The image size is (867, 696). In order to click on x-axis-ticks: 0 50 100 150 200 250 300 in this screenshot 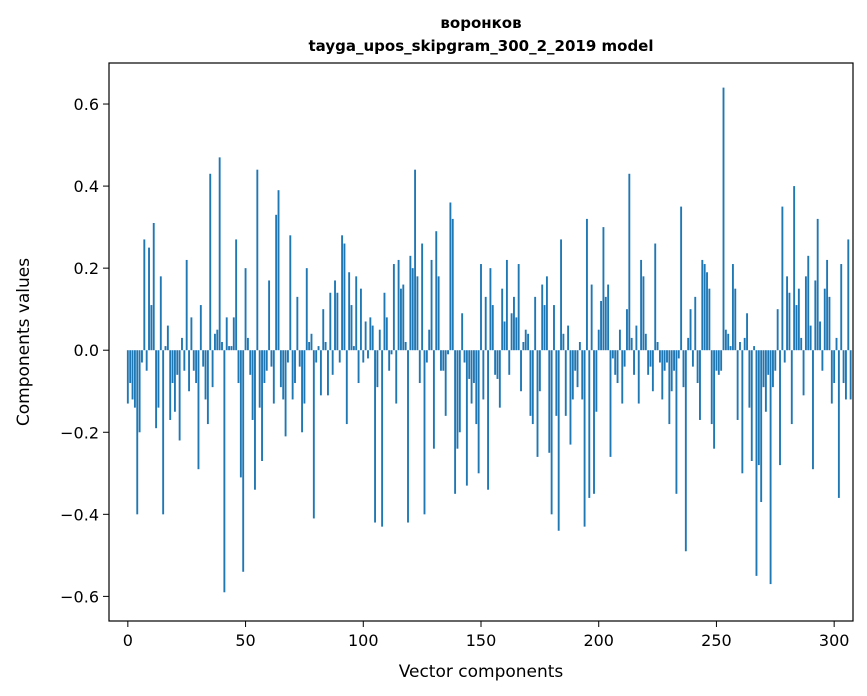, I will do `click(486, 635)`.